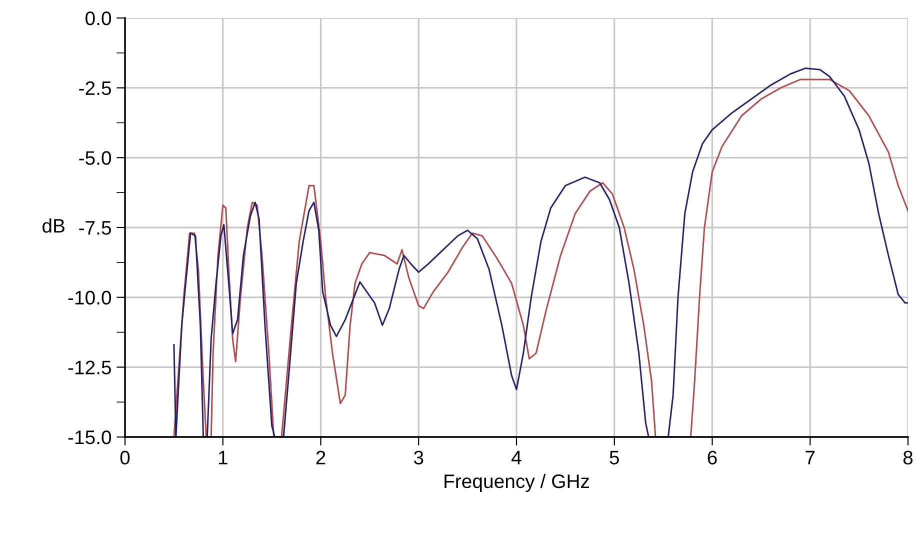 The width and height of the screenshot is (920, 533). I want to click on x-axis-title: Frequency / GHz, so click(517, 483).